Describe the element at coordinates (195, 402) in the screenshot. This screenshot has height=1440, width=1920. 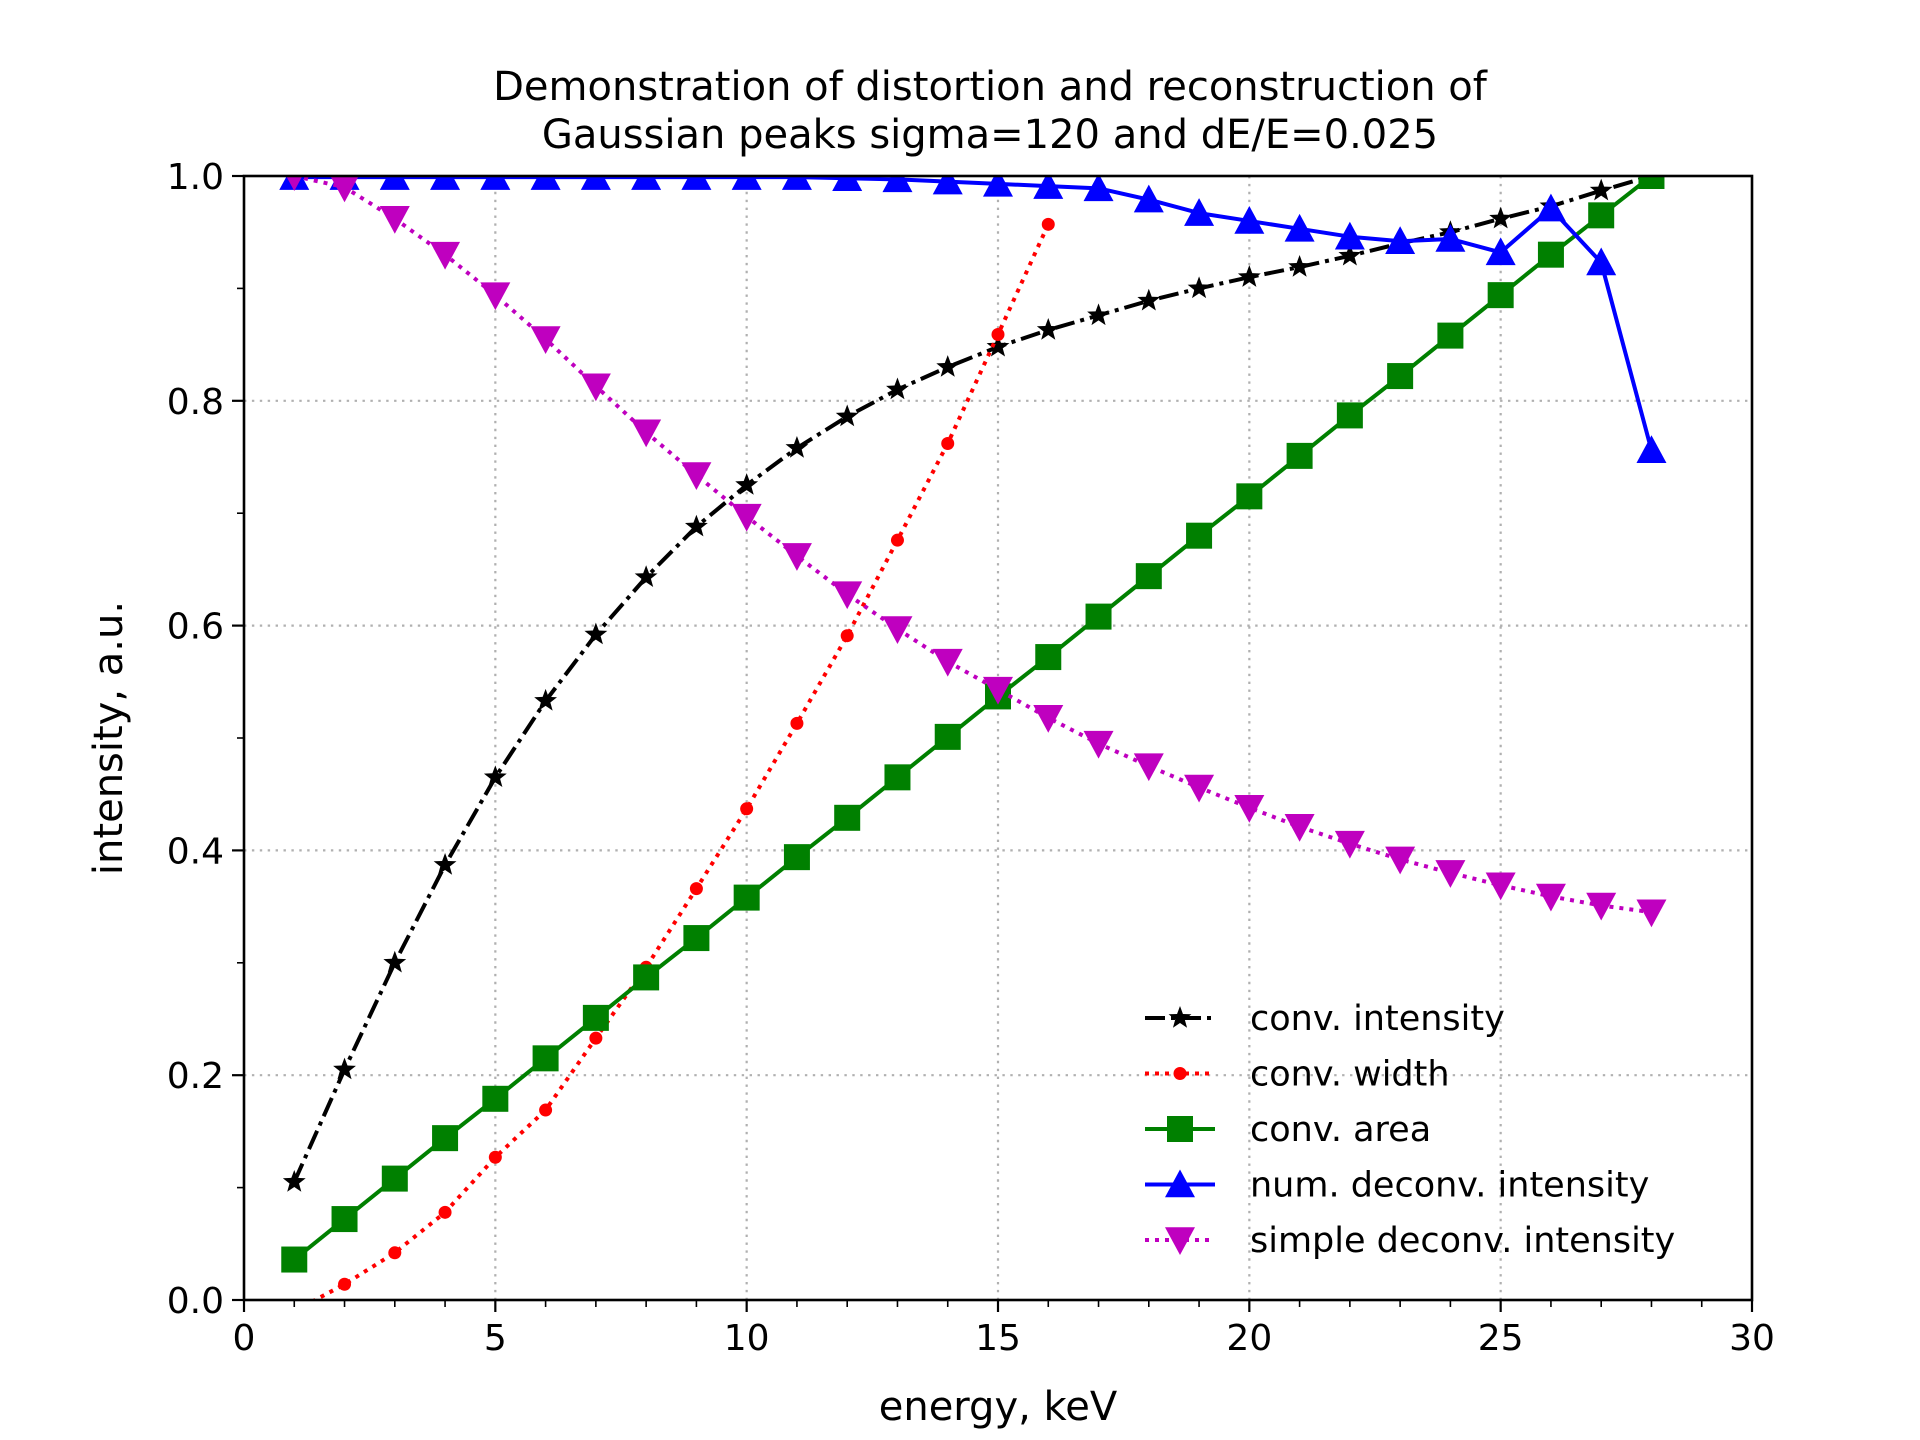
I see `y-tick-label: 0.8` at that location.